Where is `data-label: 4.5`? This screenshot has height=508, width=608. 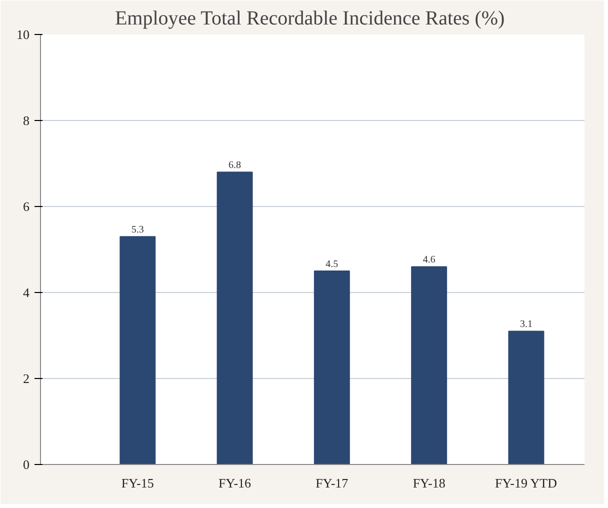 data-label: 4.5 is located at coordinates (332, 264).